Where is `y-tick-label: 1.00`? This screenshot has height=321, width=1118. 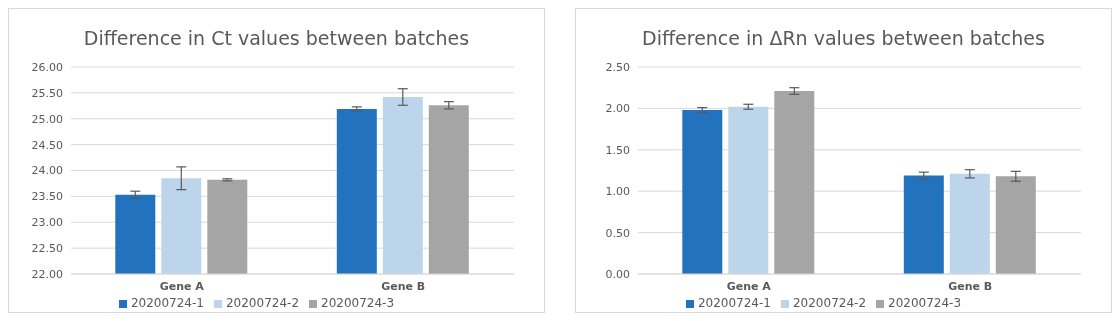 y-tick-label: 1.00 is located at coordinates (617, 192).